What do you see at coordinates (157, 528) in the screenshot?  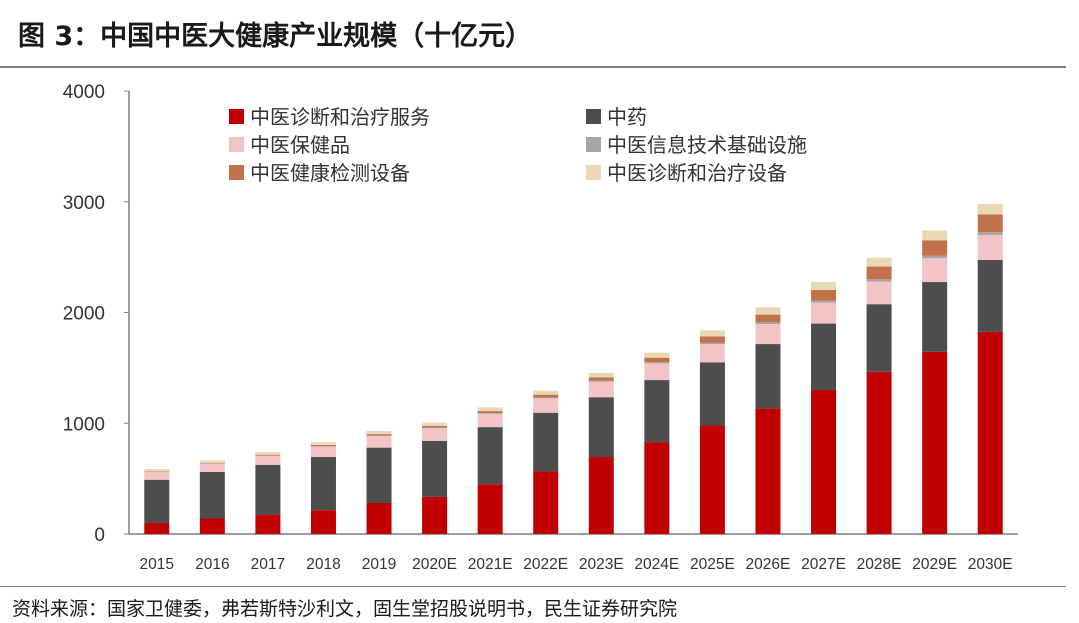 I see `bar-segment-2015-s0` at bounding box center [157, 528].